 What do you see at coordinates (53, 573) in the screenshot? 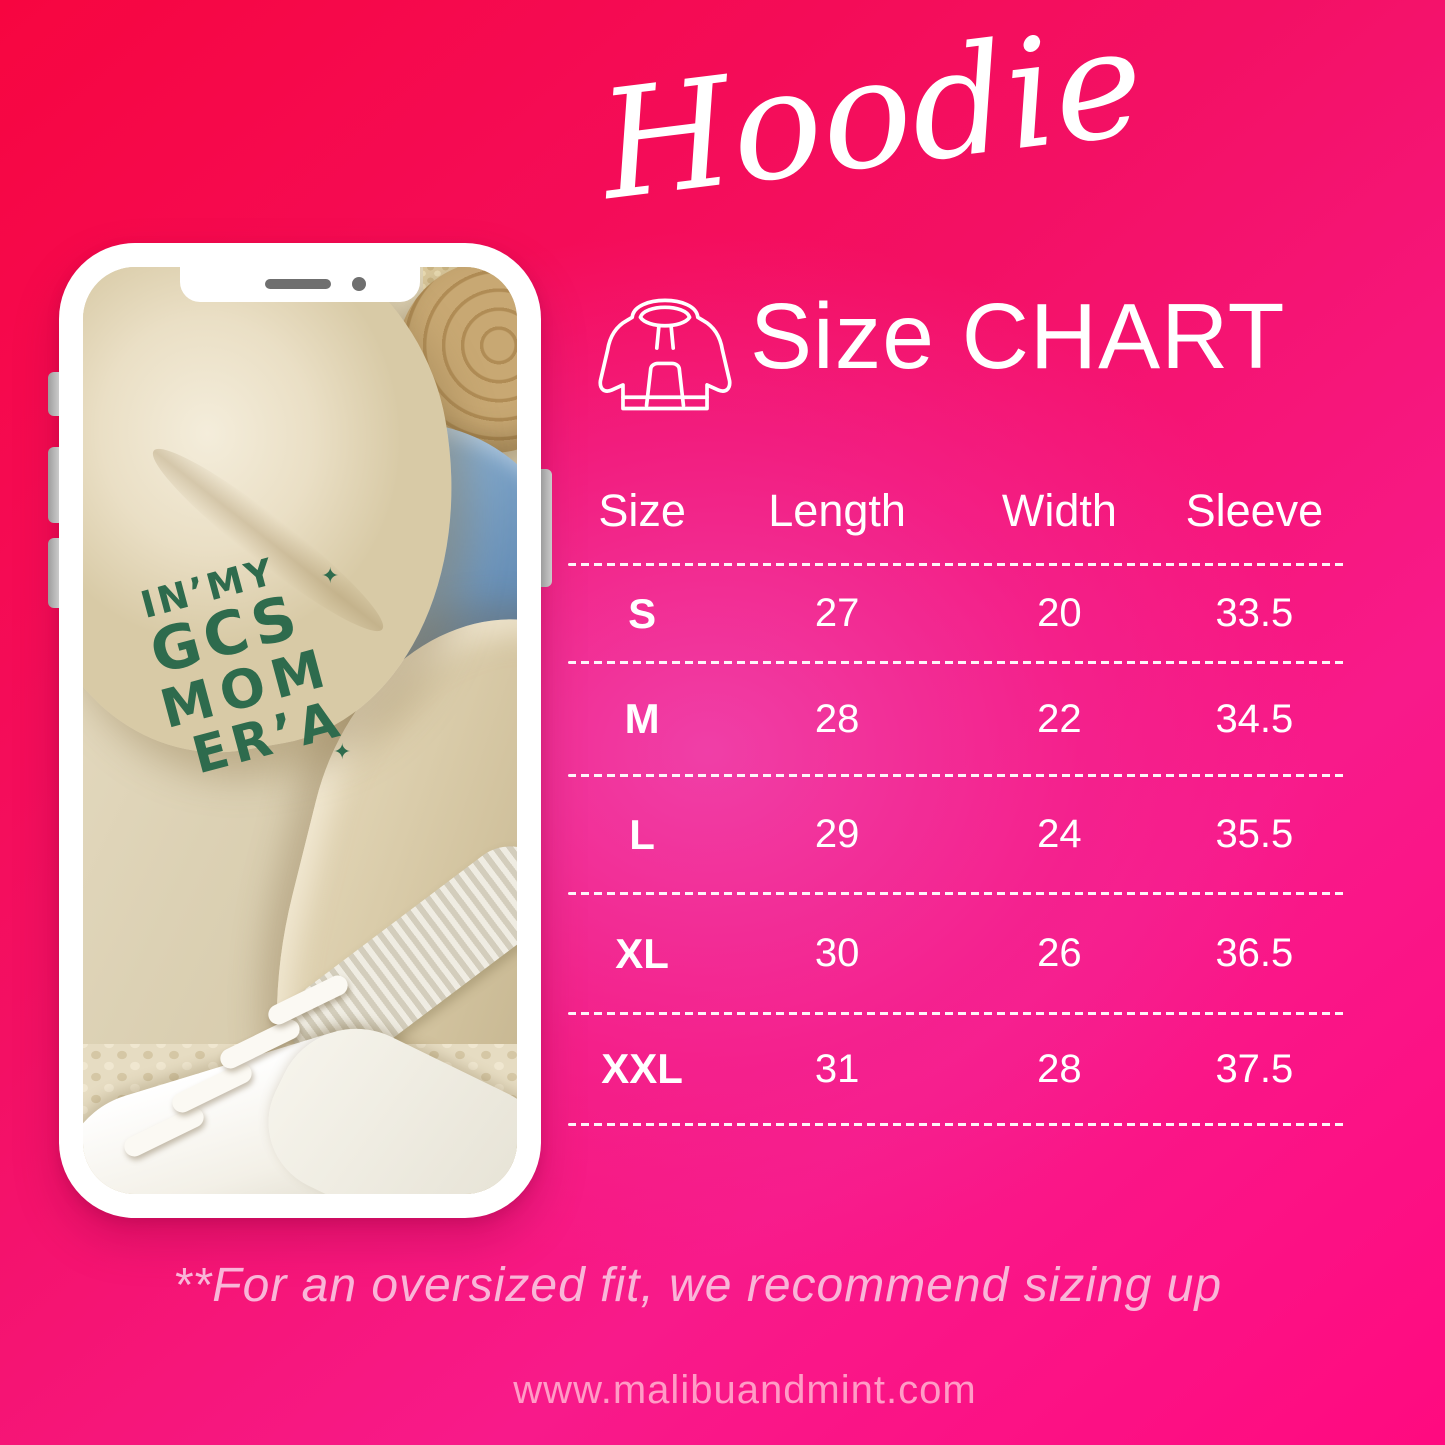
I see `volume-down-button` at bounding box center [53, 573].